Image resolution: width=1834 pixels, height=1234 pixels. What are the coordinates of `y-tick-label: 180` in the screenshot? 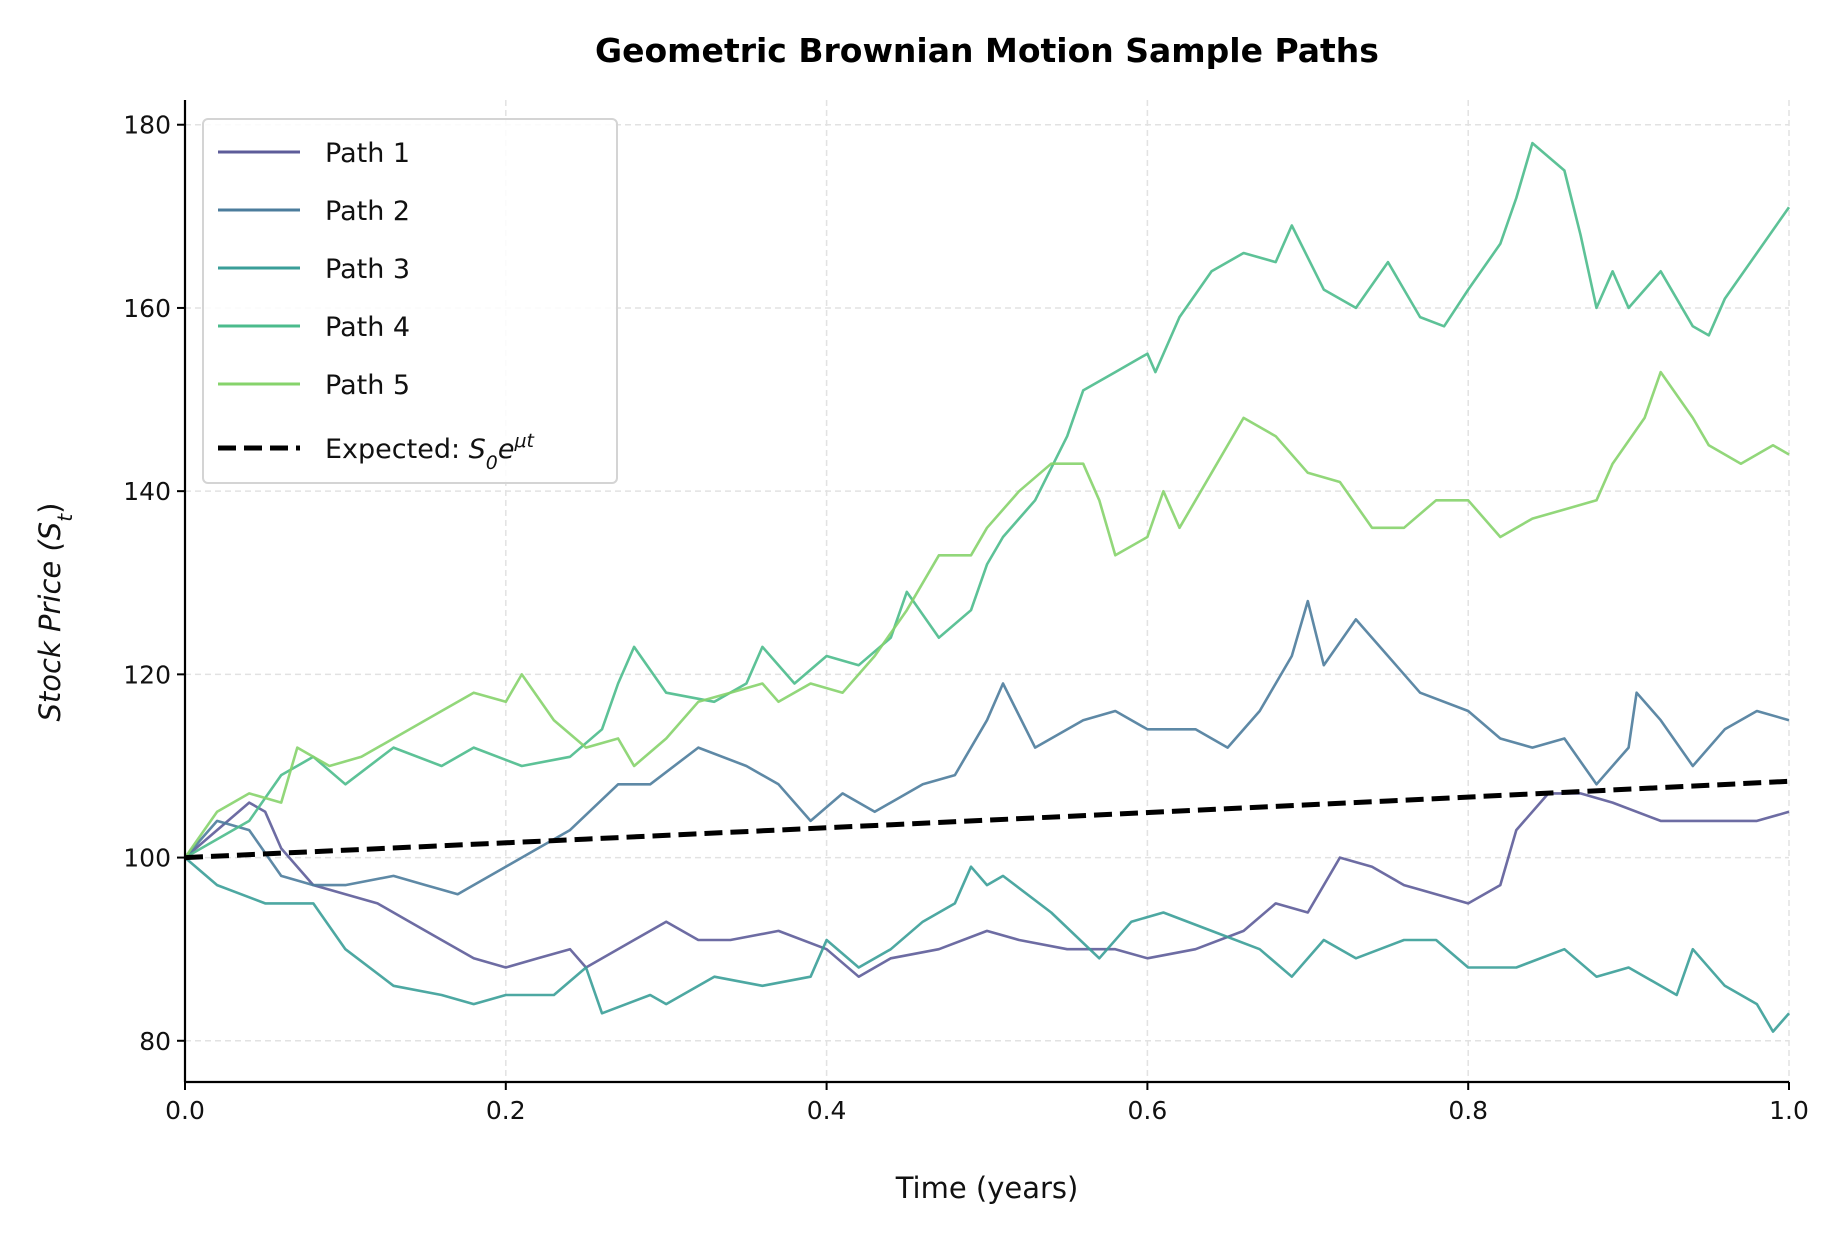 It's located at (147, 125).